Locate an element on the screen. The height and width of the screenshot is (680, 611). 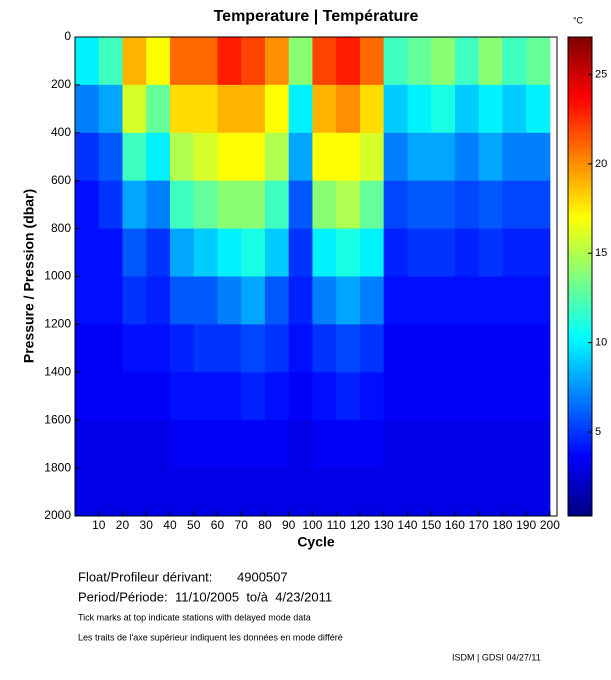
x-tick-label: 200 is located at coordinates (550, 525).